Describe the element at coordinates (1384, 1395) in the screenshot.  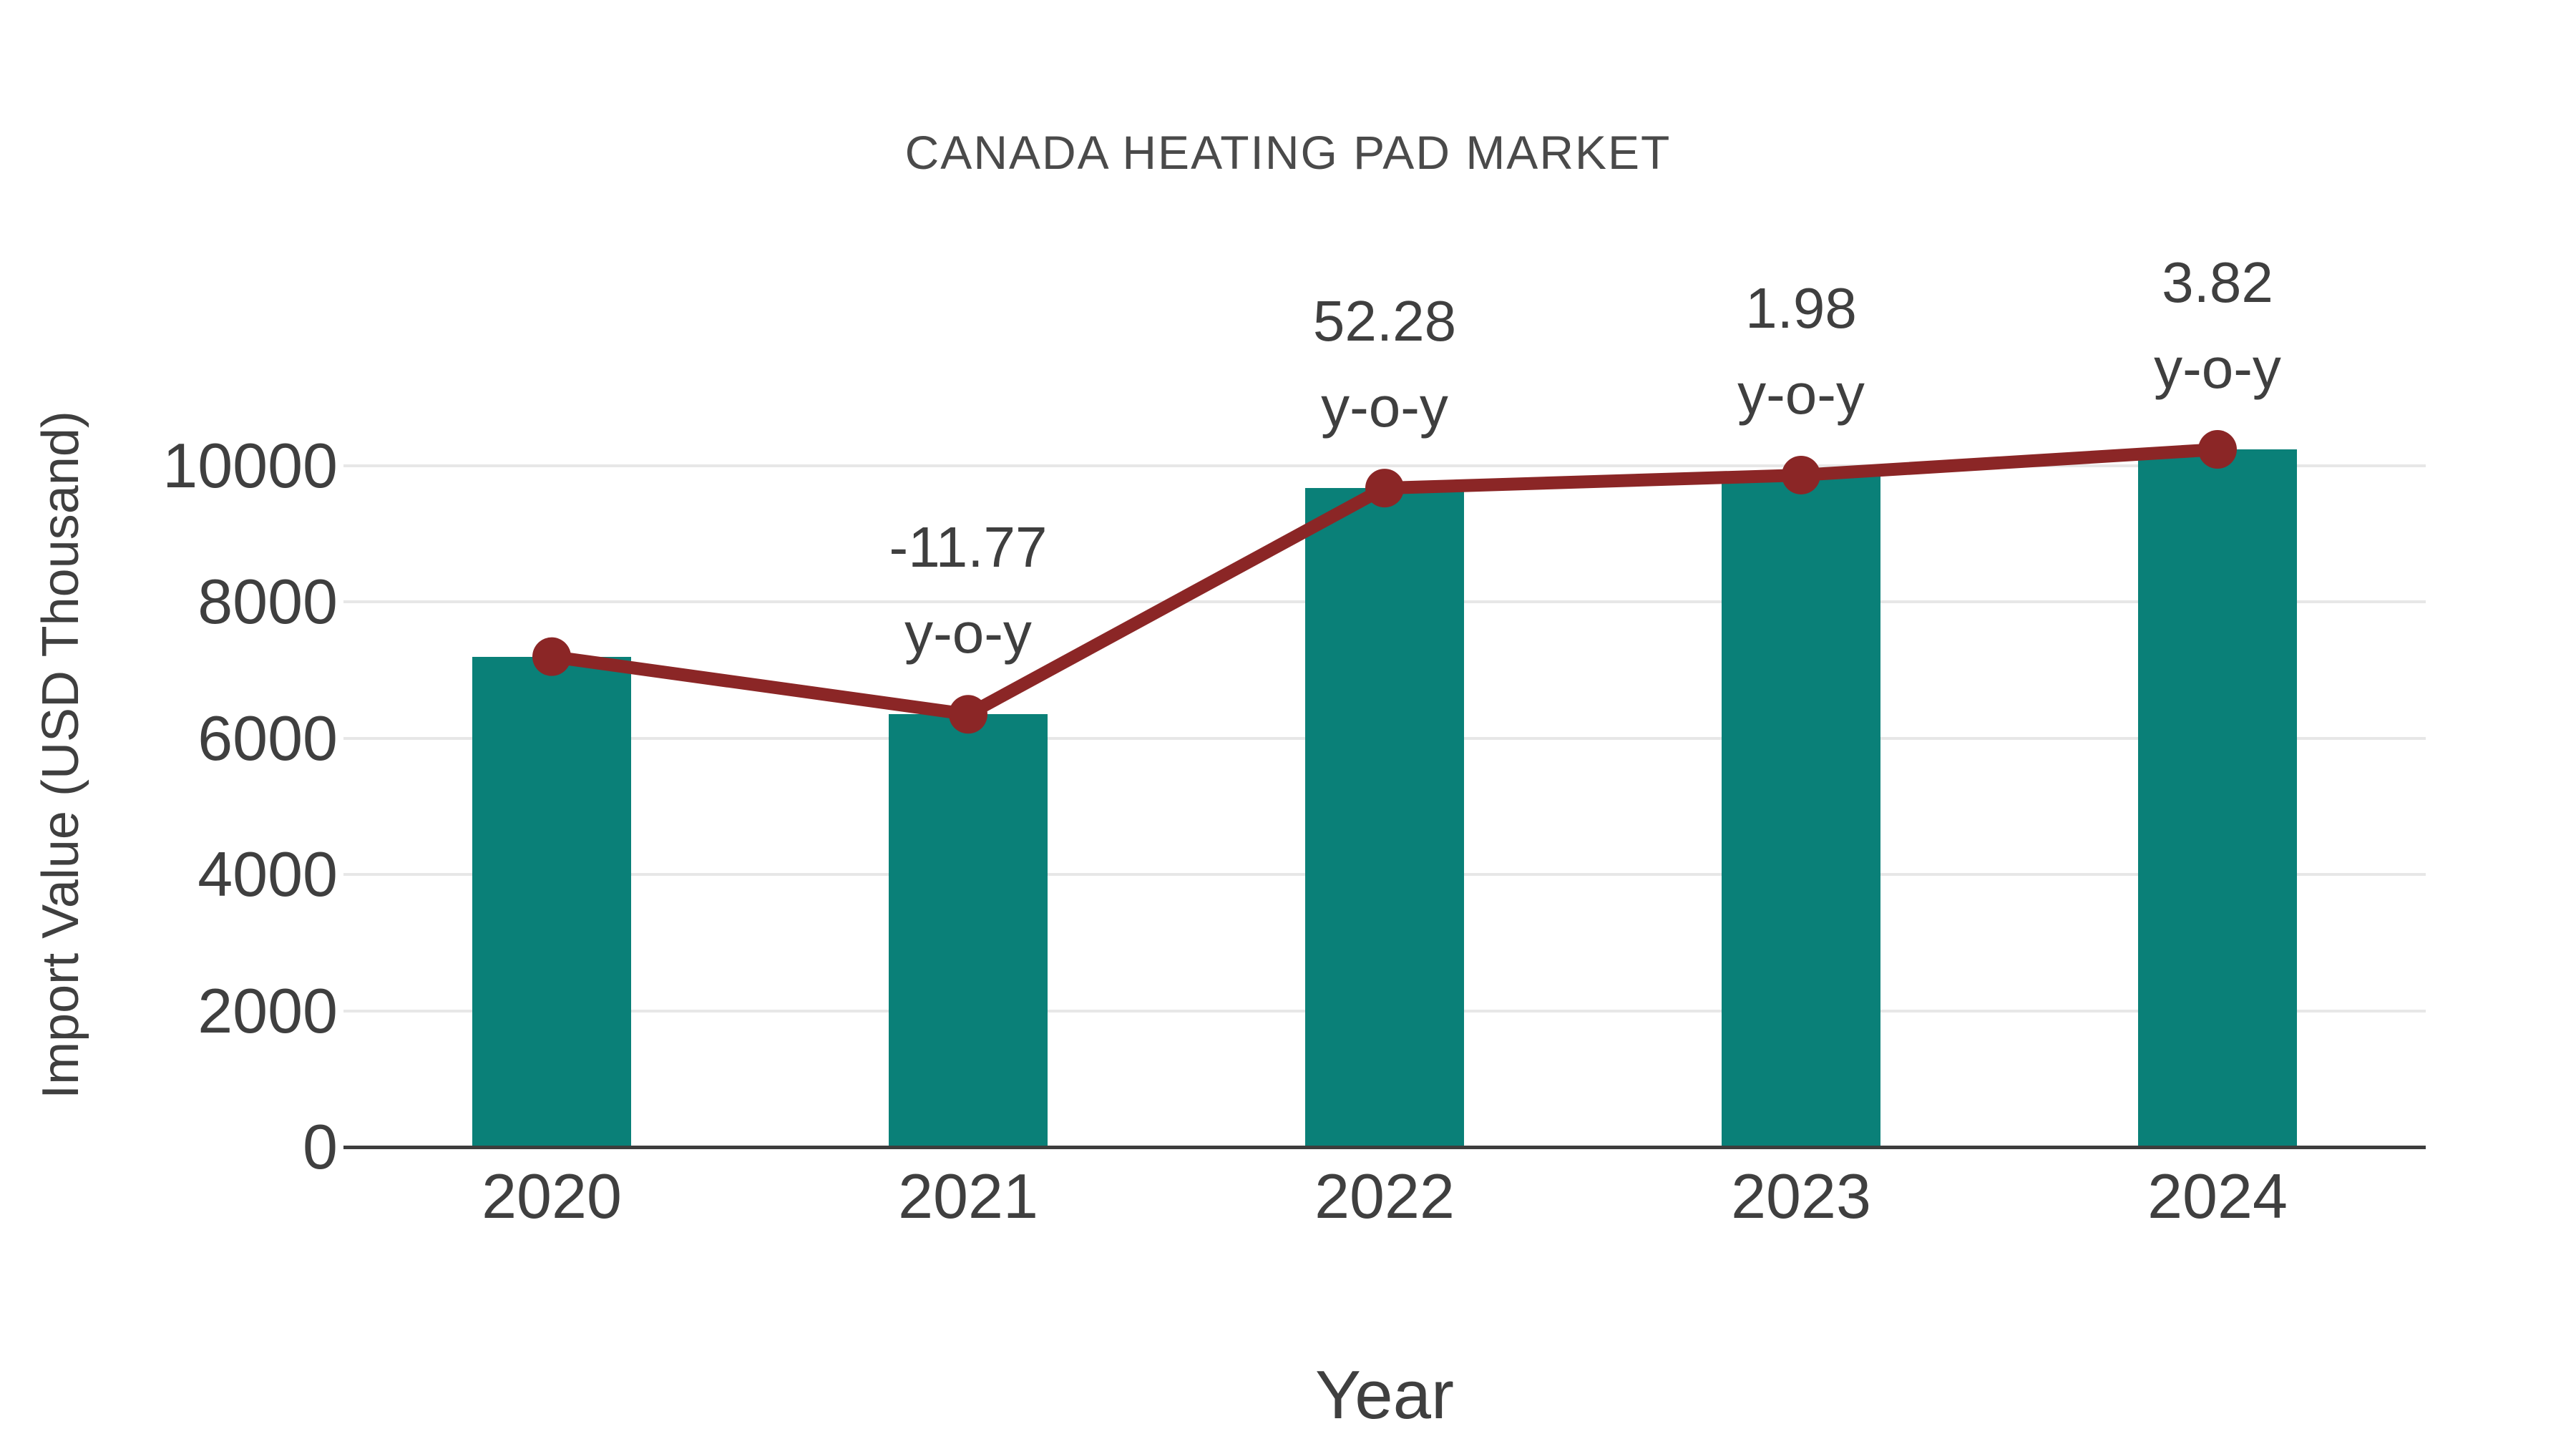
I see `x-axis-title: Year` at that location.